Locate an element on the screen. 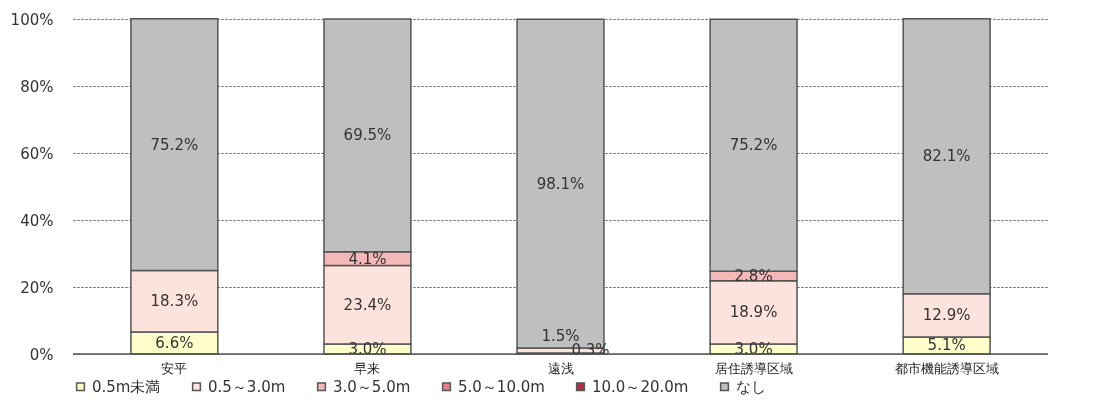 The image size is (1116, 416). x-tick-label: 早来 is located at coordinates (367, 368).